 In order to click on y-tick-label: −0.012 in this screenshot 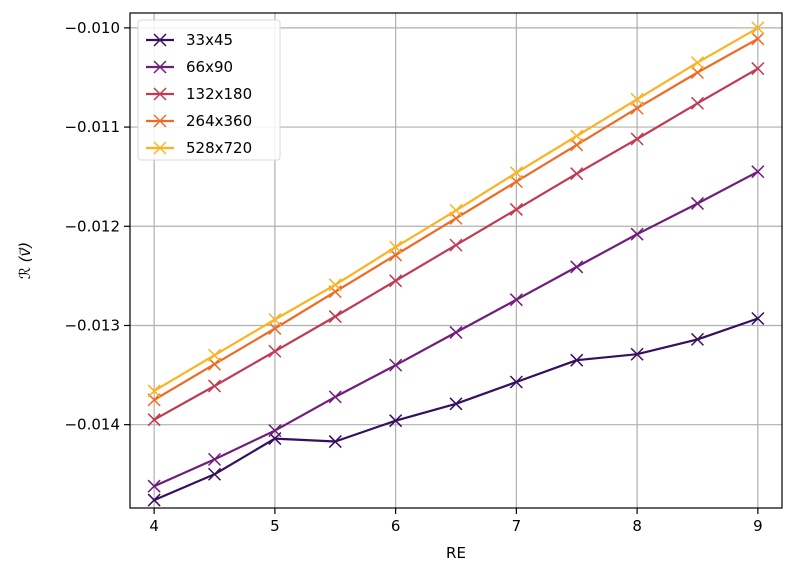, I will do `click(92, 226)`.